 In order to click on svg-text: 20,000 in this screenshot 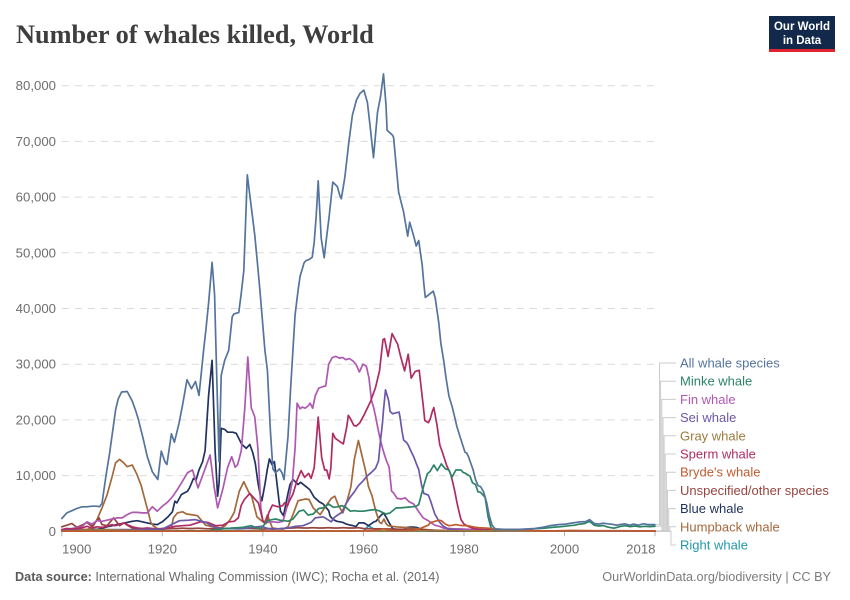, I will do `click(36, 419)`.